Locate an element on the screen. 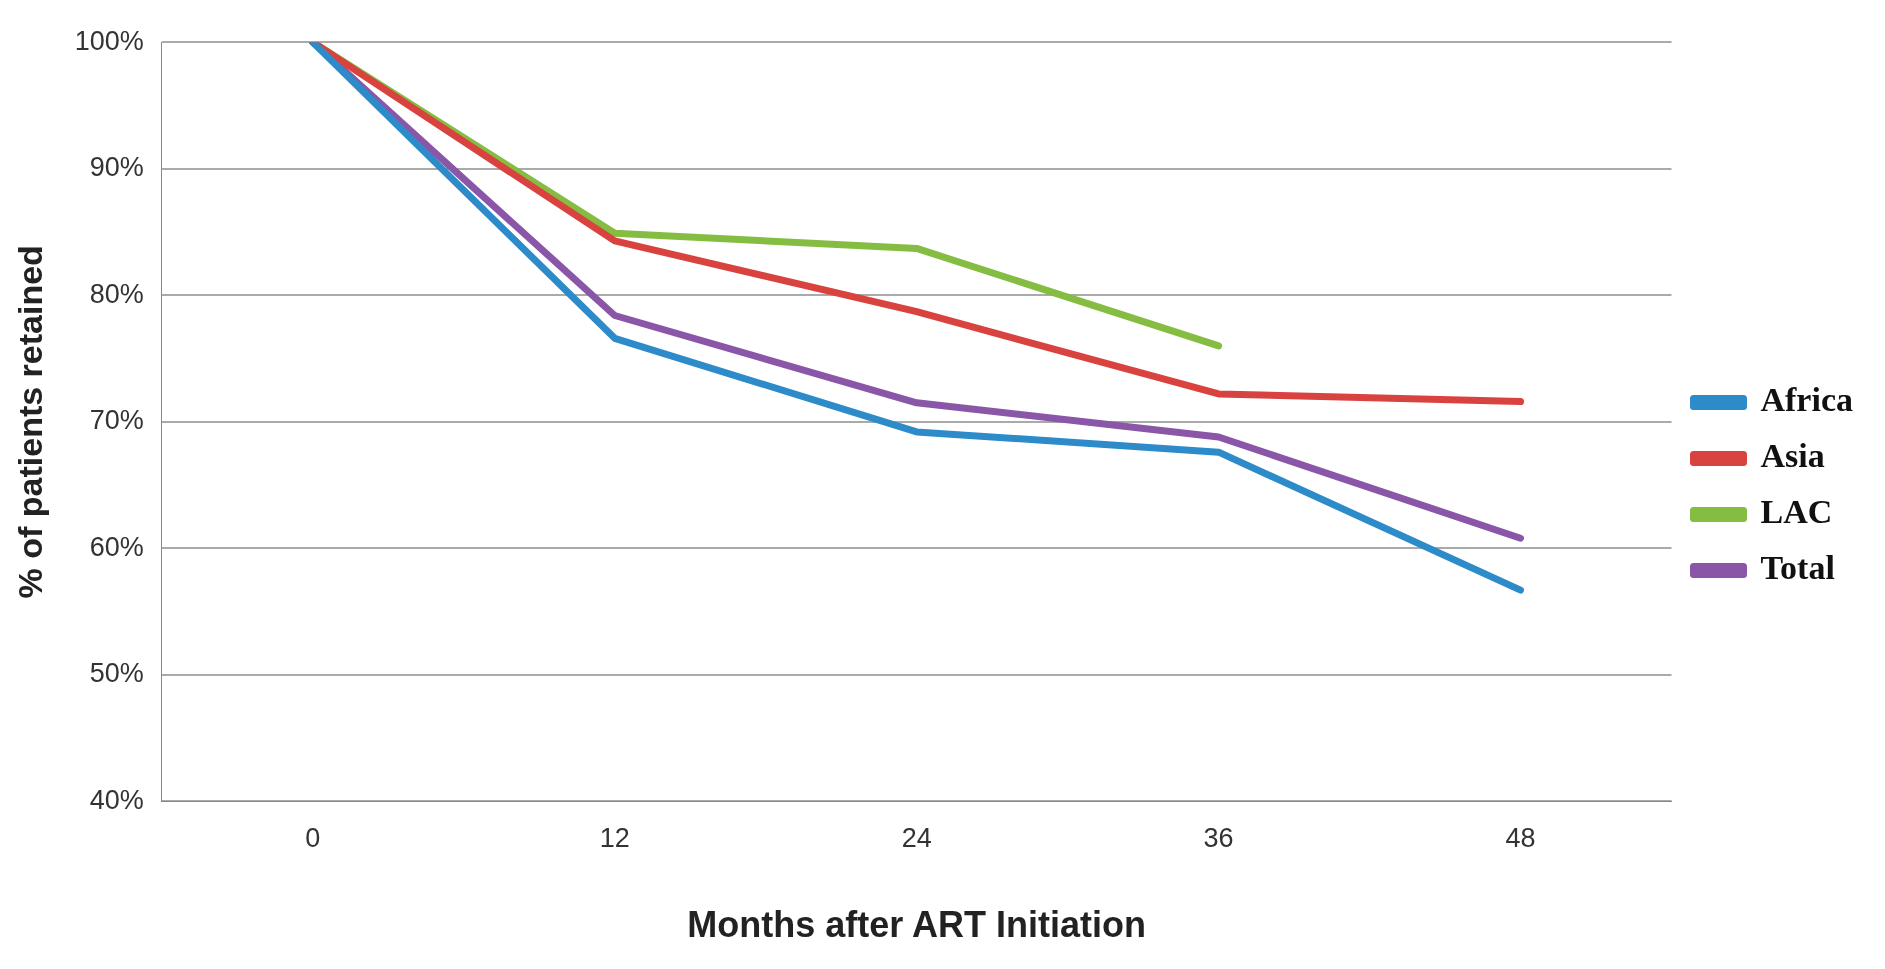 This screenshot has height=969, width=1885. x-axis-title: Months after ART Initiation is located at coordinates (916, 925).